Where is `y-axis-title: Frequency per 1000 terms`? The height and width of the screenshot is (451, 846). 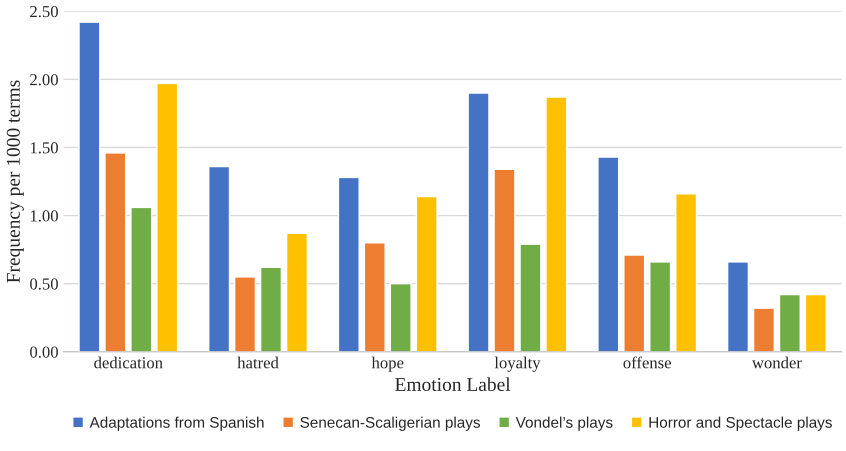
y-axis-title: Frequency per 1000 terms is located at coordinates (15, 181).